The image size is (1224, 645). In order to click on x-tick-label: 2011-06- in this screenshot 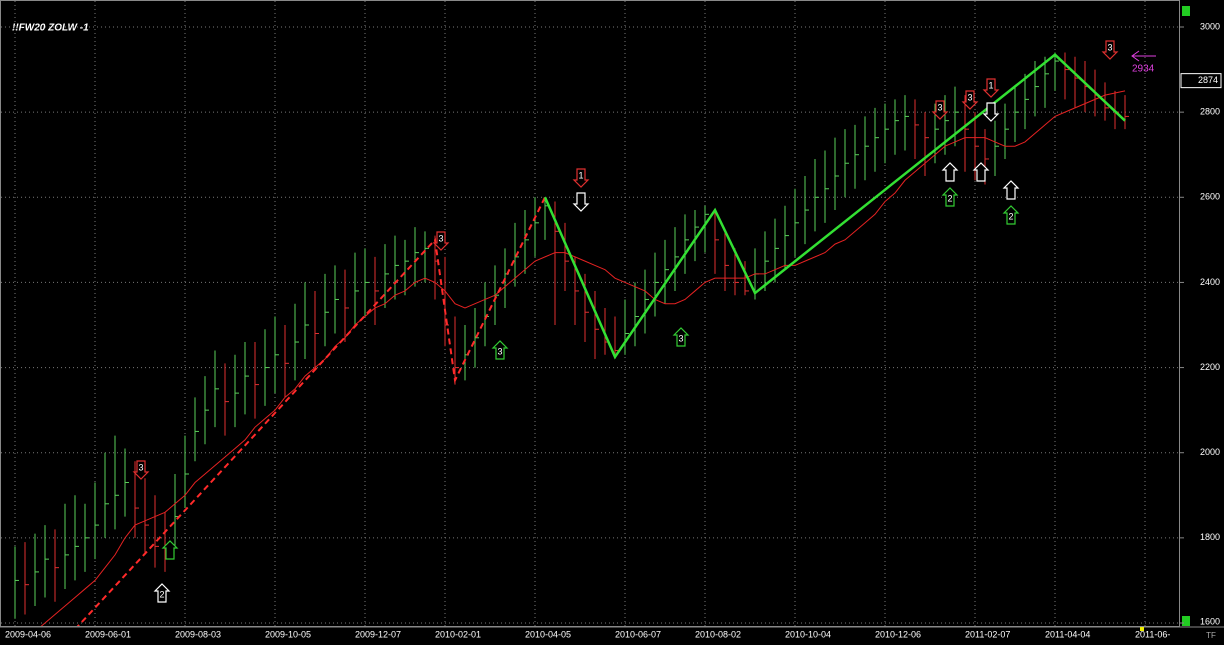, I will do `click(1152, 634)`.